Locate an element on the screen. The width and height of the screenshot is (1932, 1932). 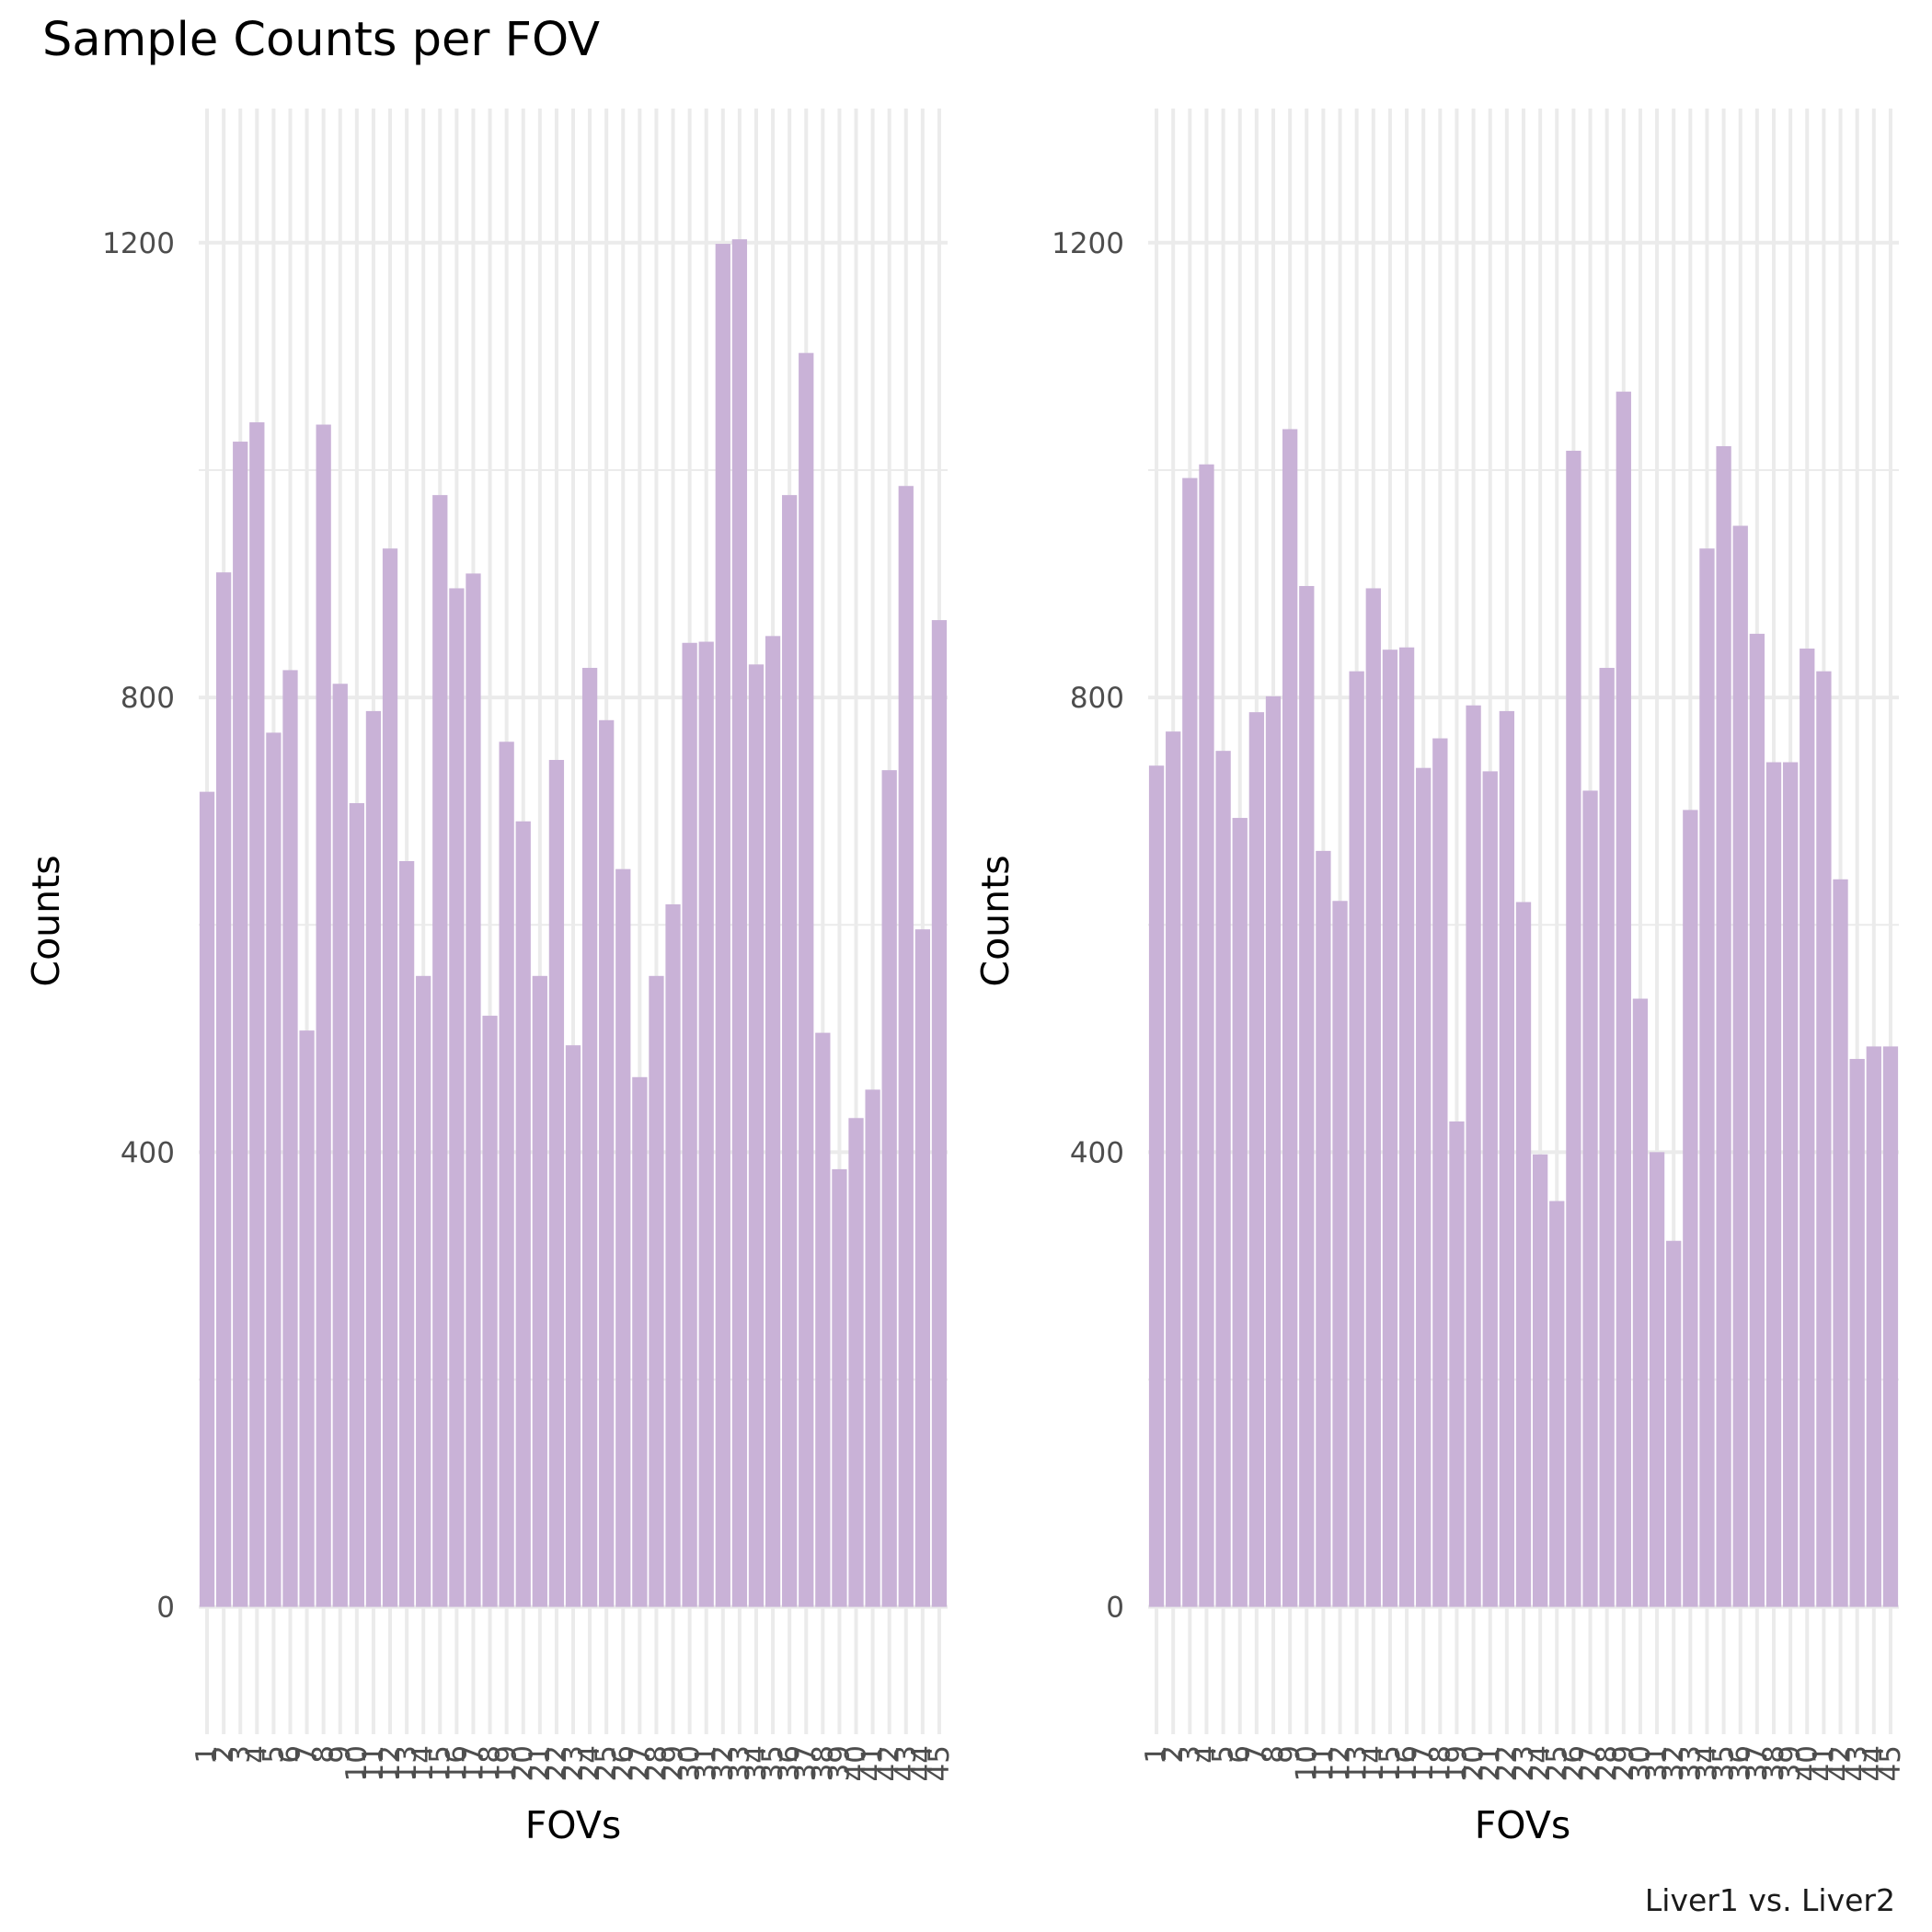
x-tick-label: 26 is located at coordinates (1573, 1763).